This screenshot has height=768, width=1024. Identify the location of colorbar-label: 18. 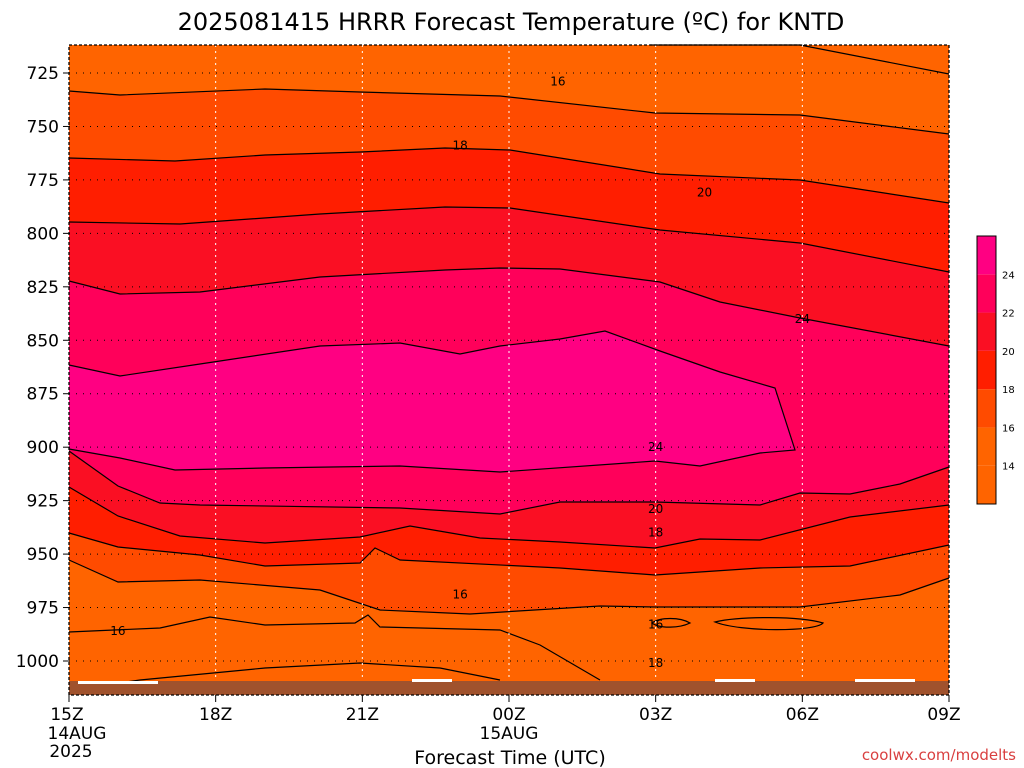
(1008, 390).